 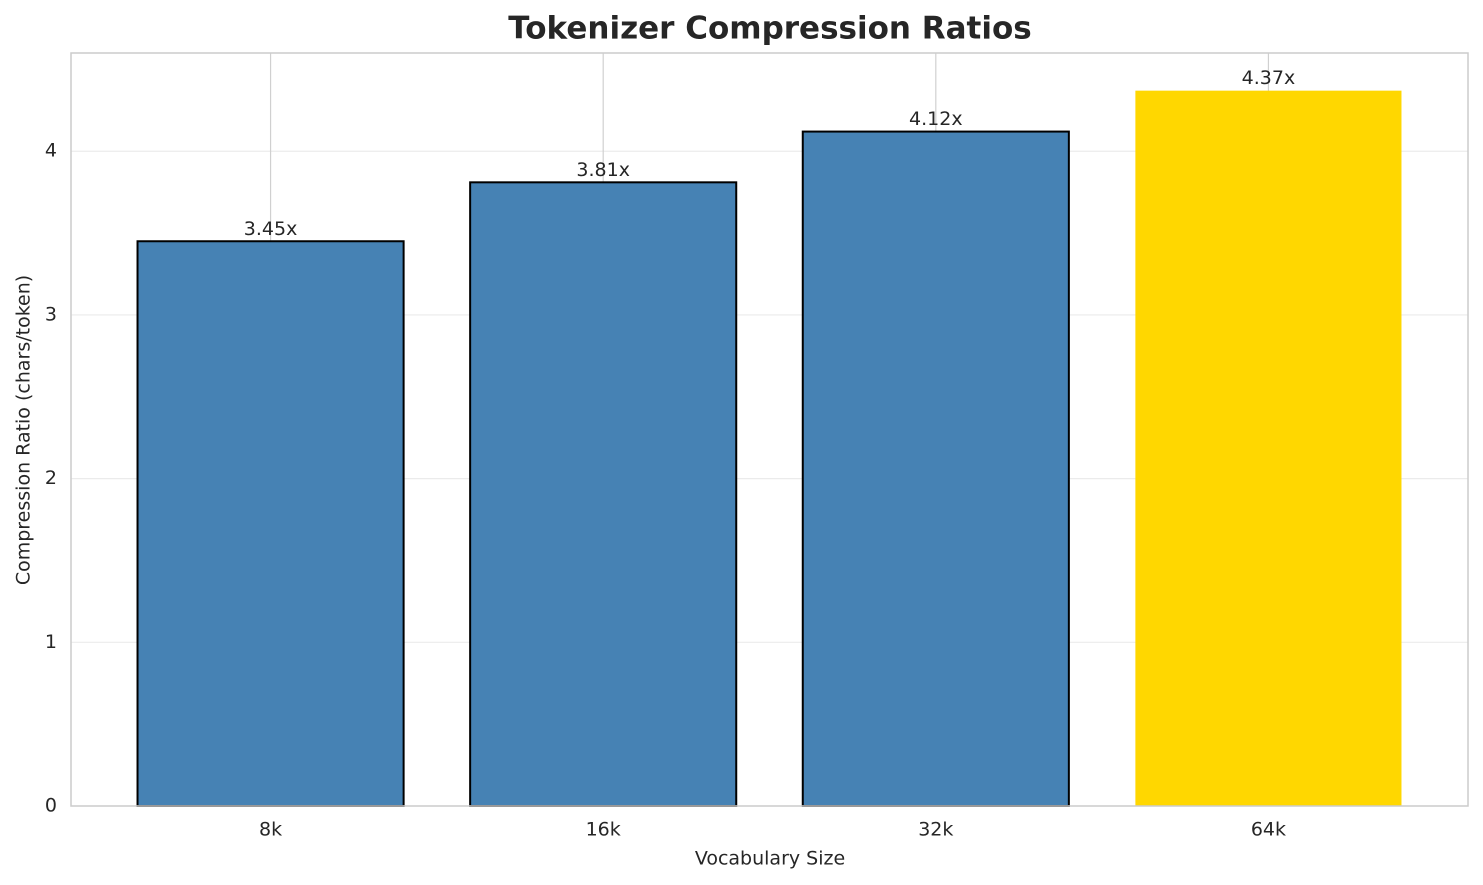 What do you see at coordinates (603, 830) in the screenshot?
I see `x-tick-label: 16k` at bounding box center [603, 830].